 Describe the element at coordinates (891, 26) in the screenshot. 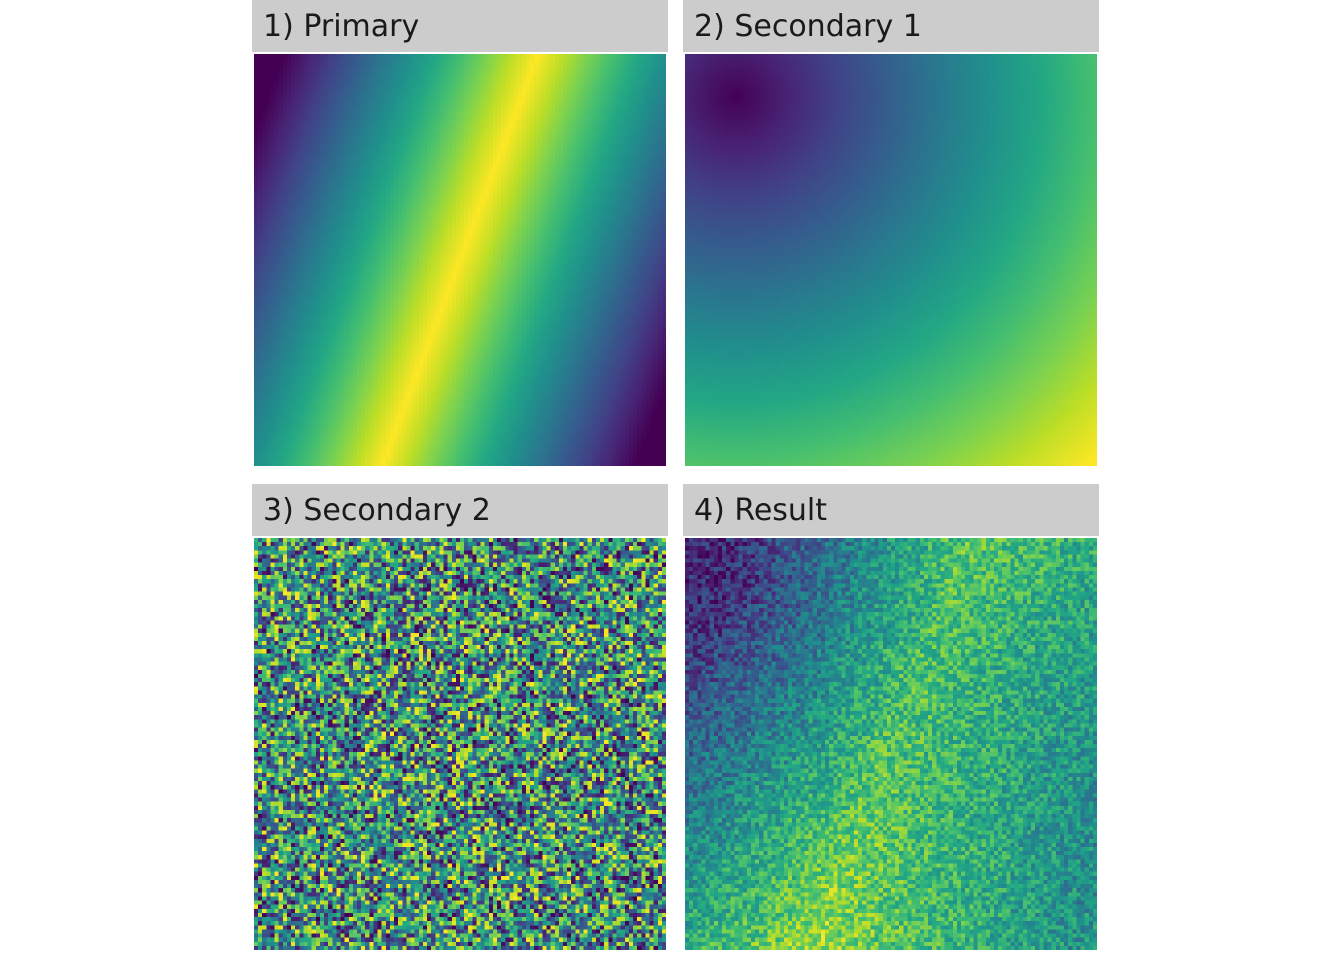

I see `panel-title: 2) Secondary 1` at that location.